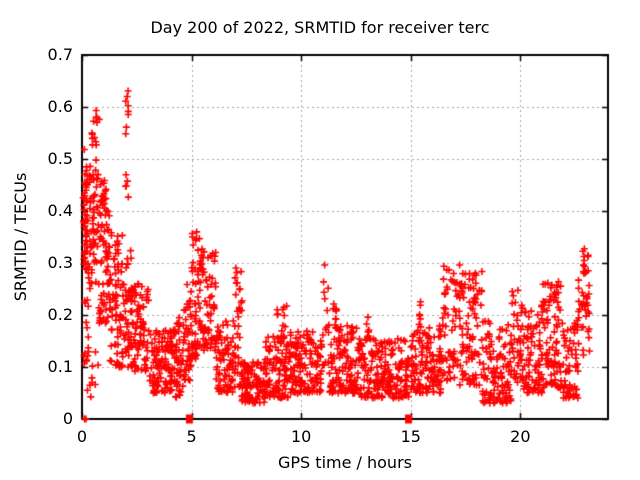 This screenshot has height=480, width=640. Describe the element at coordinates (60, 106) in the screenshot. I see `y-tick-label: 0.6` at that location.